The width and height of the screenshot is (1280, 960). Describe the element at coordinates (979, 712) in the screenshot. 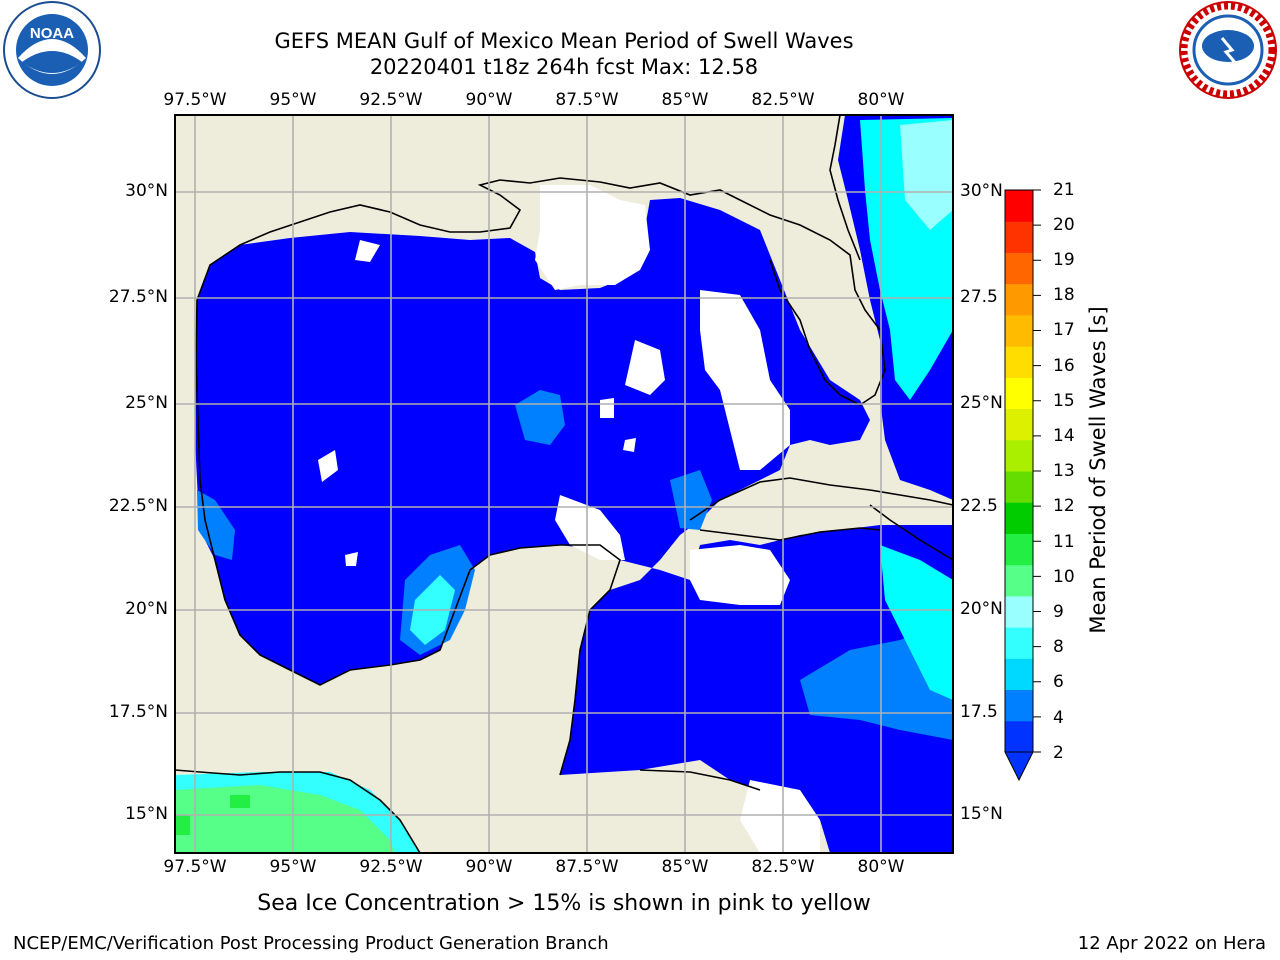

I see `lat-label-right: 17.5` at that location.